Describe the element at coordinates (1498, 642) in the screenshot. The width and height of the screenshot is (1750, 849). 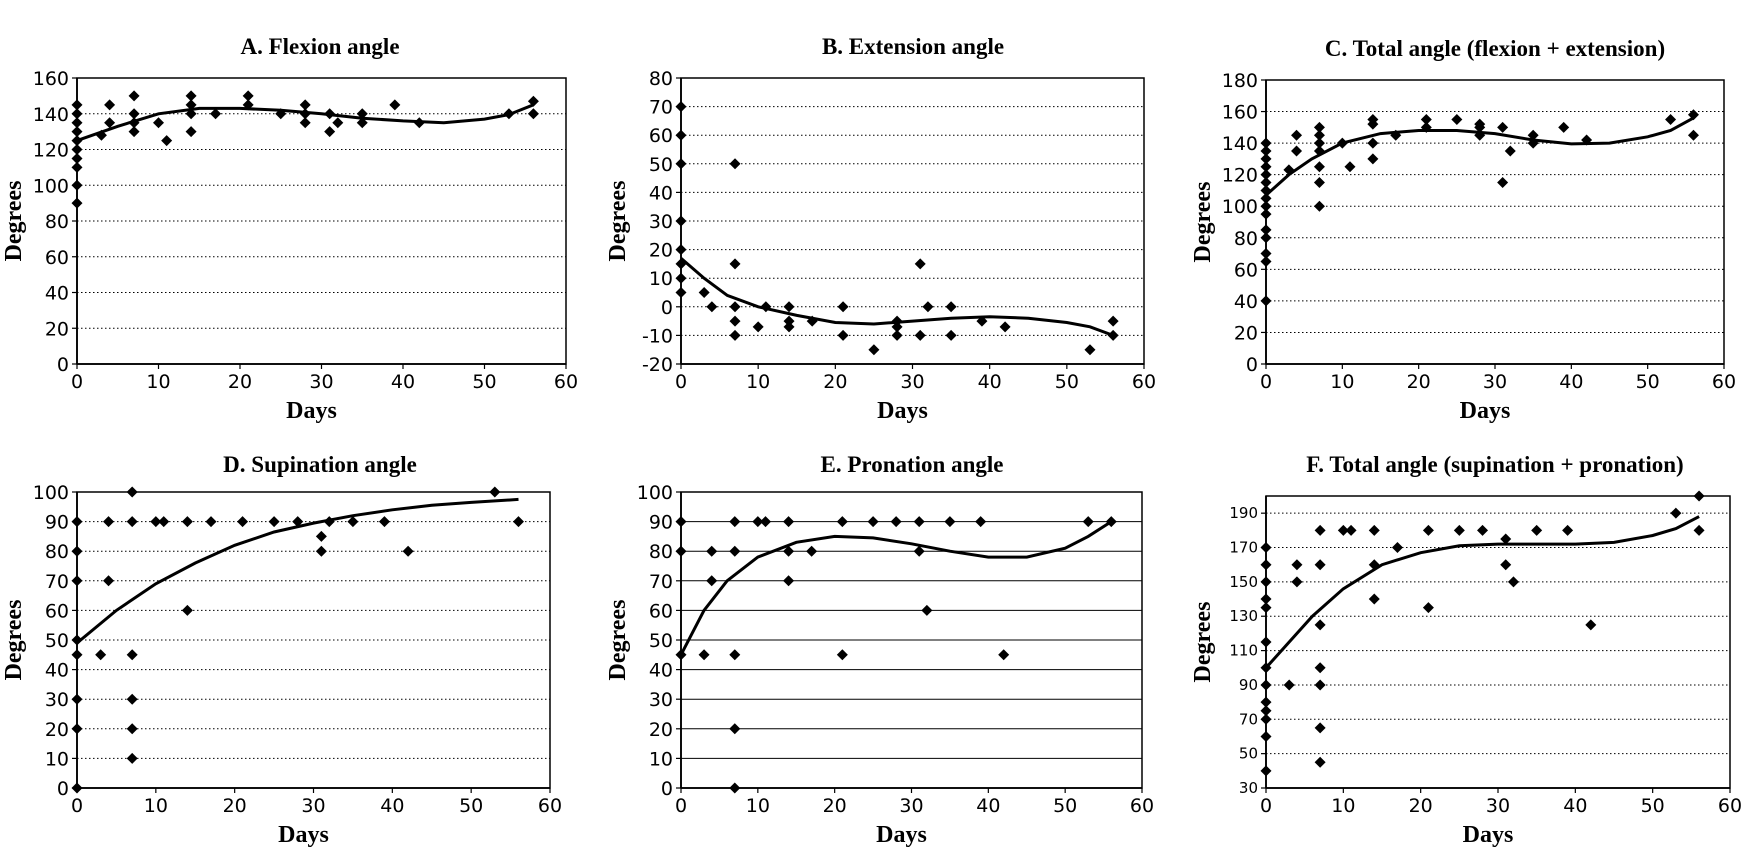
I see `plot-frame` at that location.